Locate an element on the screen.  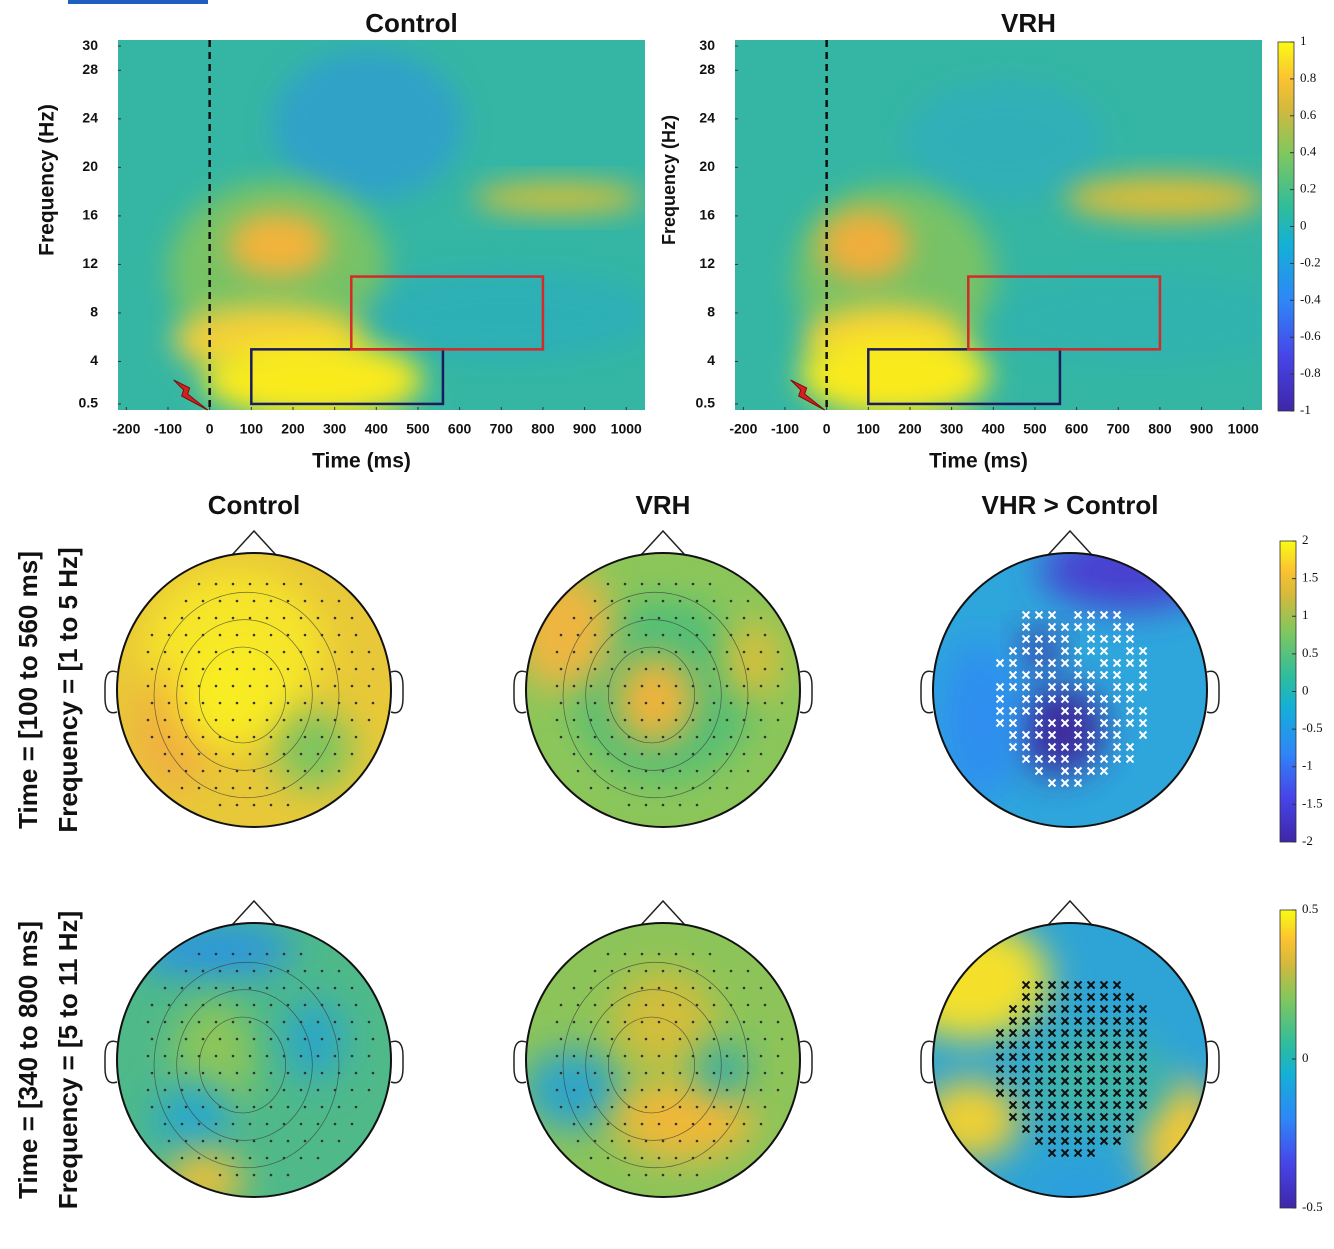
colorbar-tick-label: -1 is located at coordinates (1307, 765).